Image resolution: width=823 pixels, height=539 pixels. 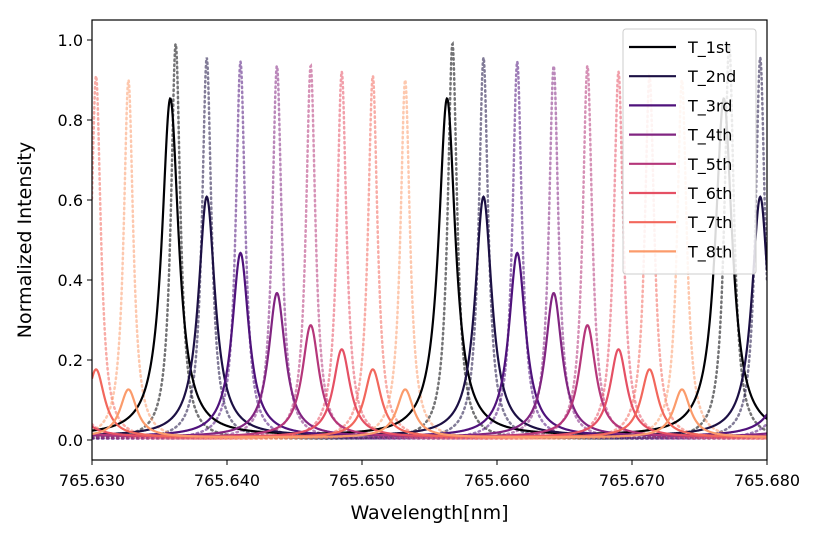 What do you see at coordinates (709, 252) in the screenshot?
I see `legend-label-8: T_8th` at bounding box center [709, 252].